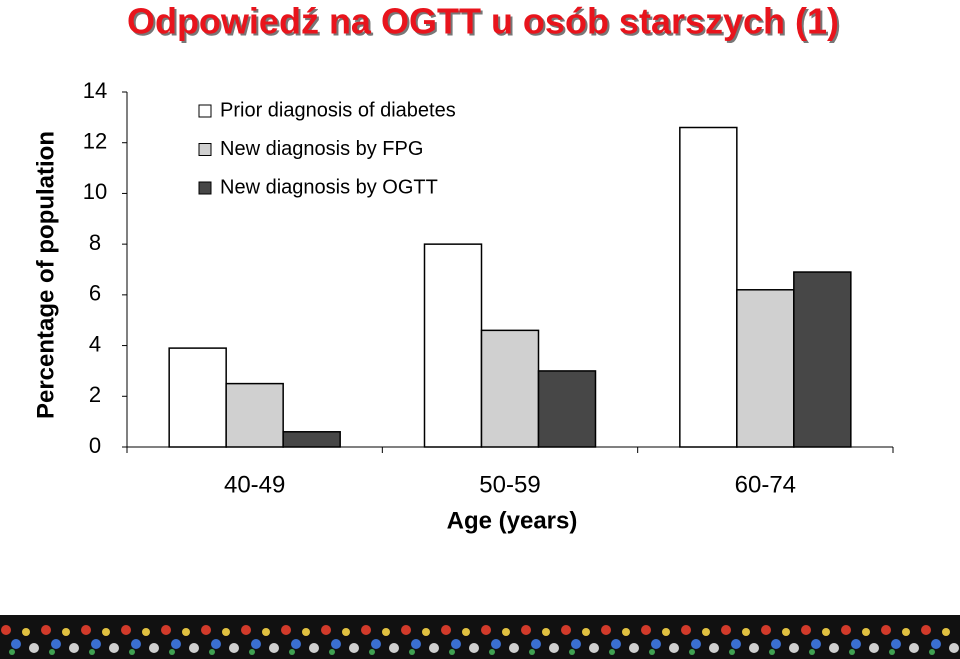  What do you see at coordinates (95, 141) in the screenshot?
I see `y-tick-label: 12` at bounding box center [95, 141].